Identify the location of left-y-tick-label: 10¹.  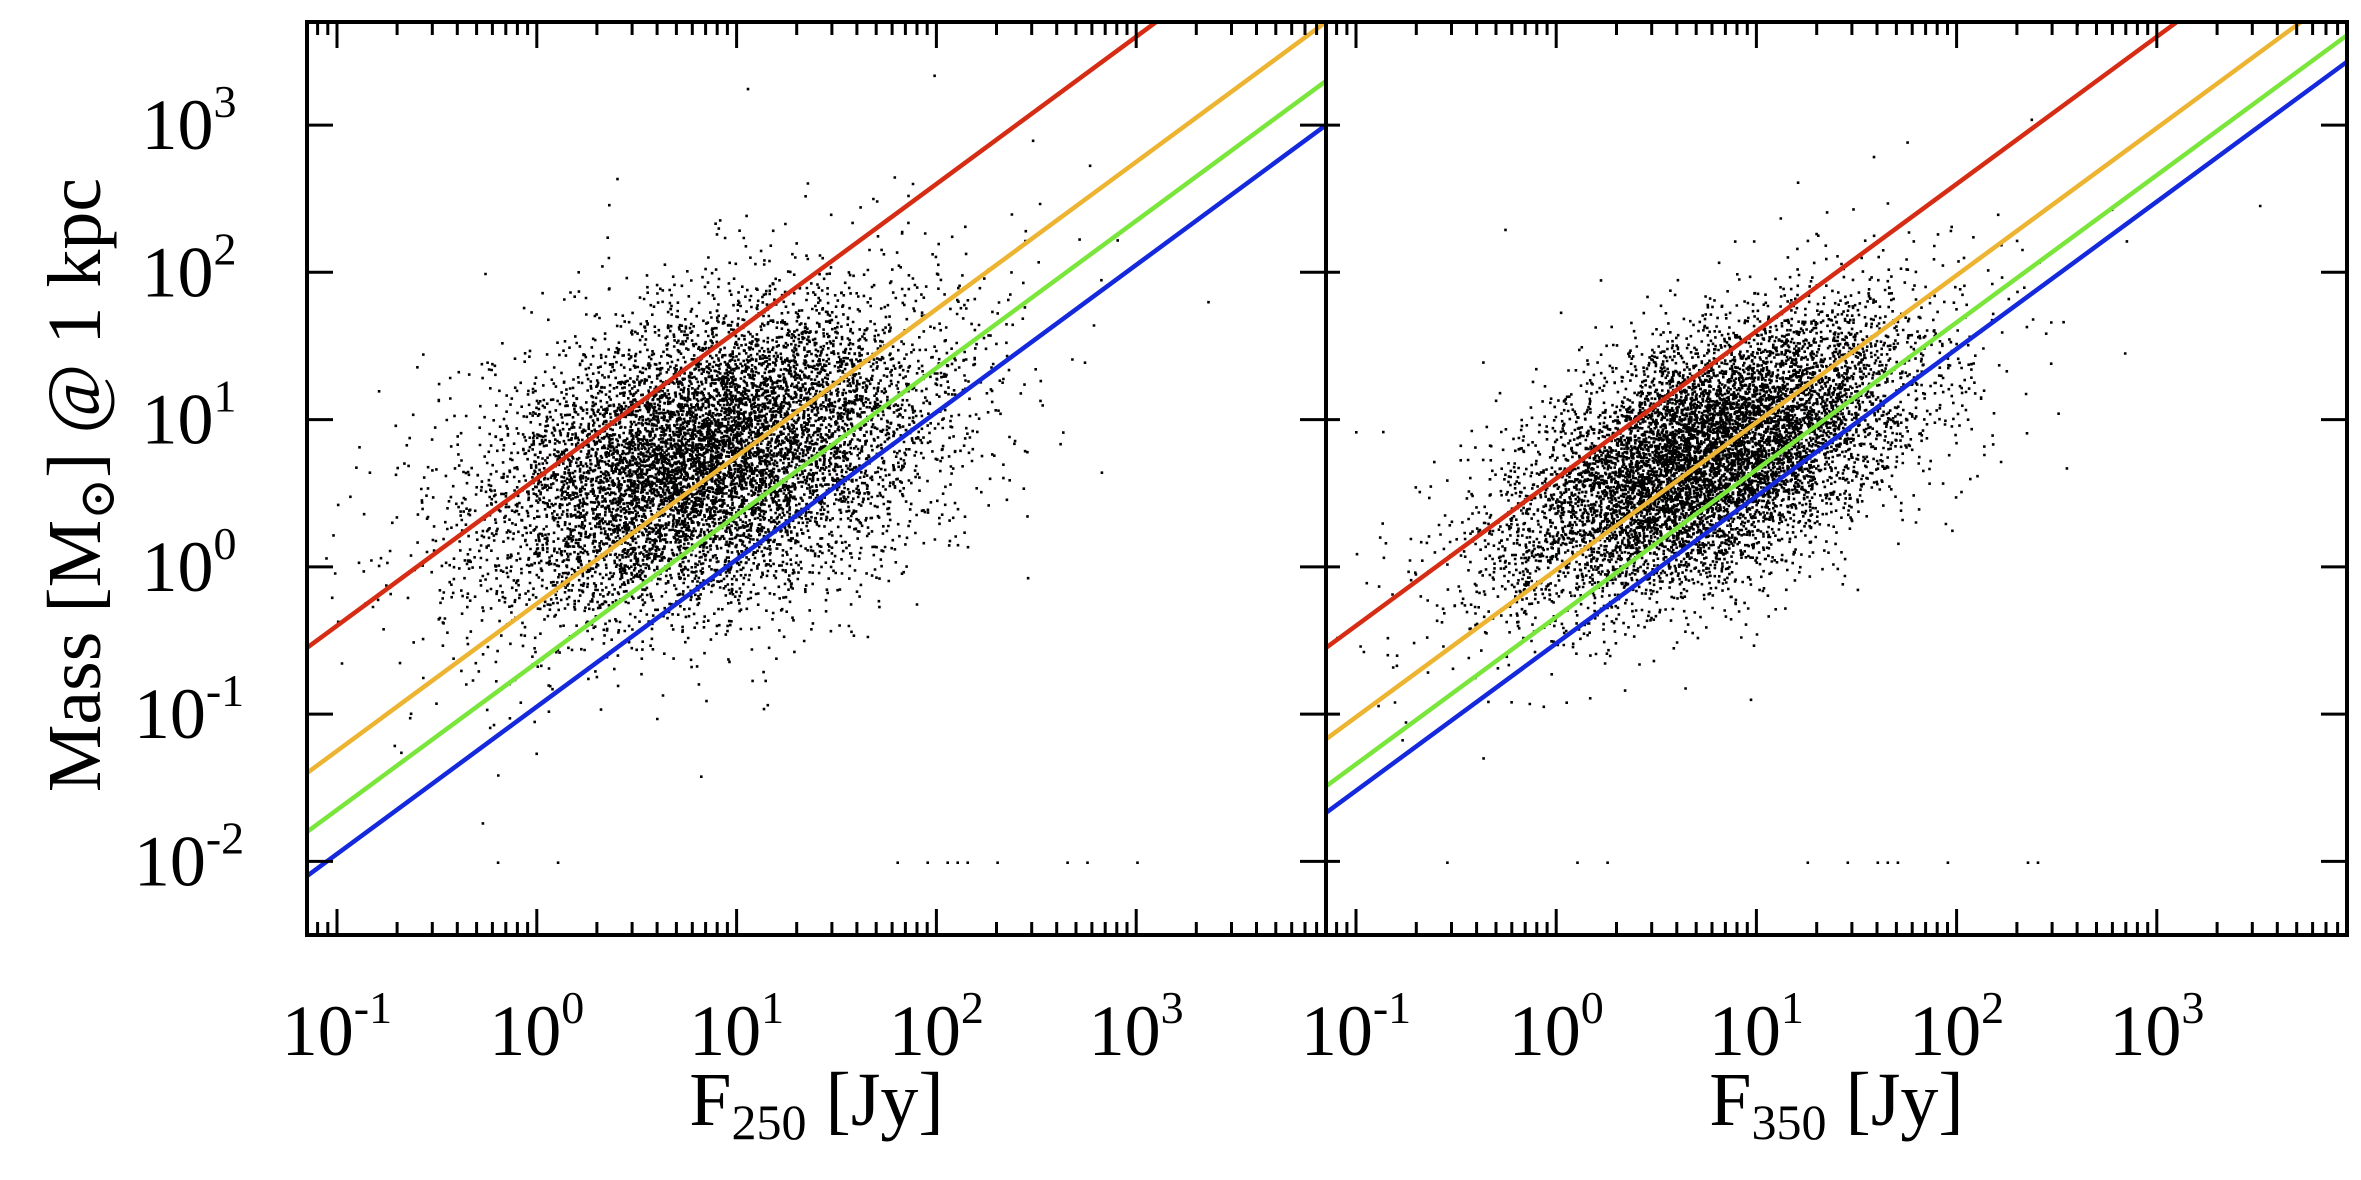
(189, 415).